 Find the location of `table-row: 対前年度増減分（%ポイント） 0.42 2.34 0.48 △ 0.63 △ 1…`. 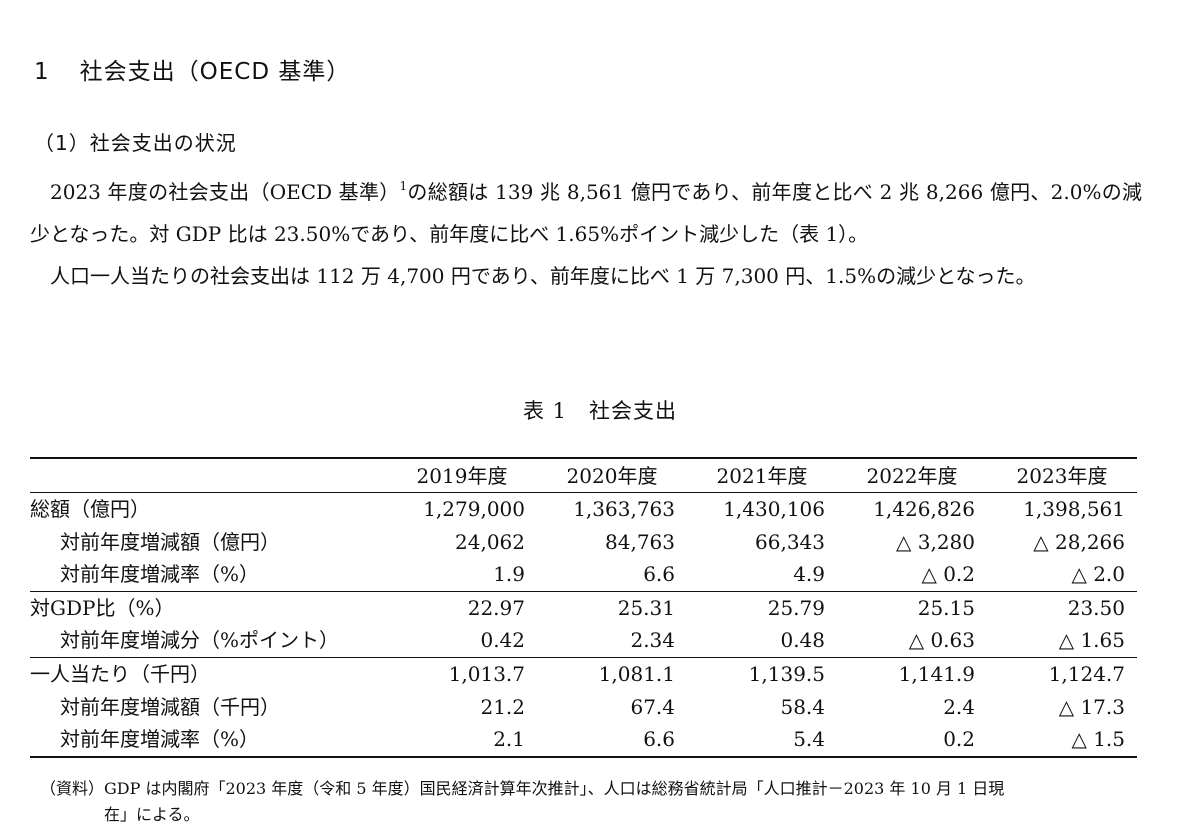

table-row: 対前年度増減分（%ポイント） 0.42 2.34 0.48 △ 0.63 △ 1… is located at coordinates (583, 640).